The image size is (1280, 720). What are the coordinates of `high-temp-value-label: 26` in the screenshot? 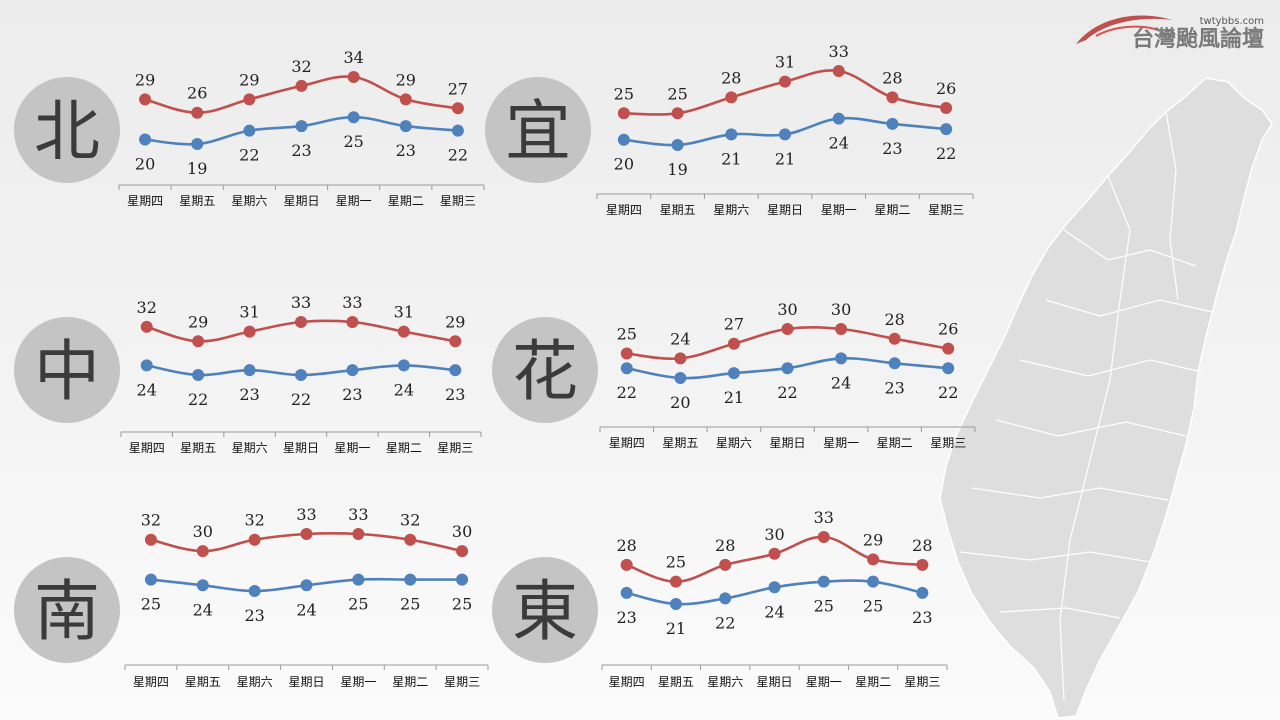 It's located at (946, 88).